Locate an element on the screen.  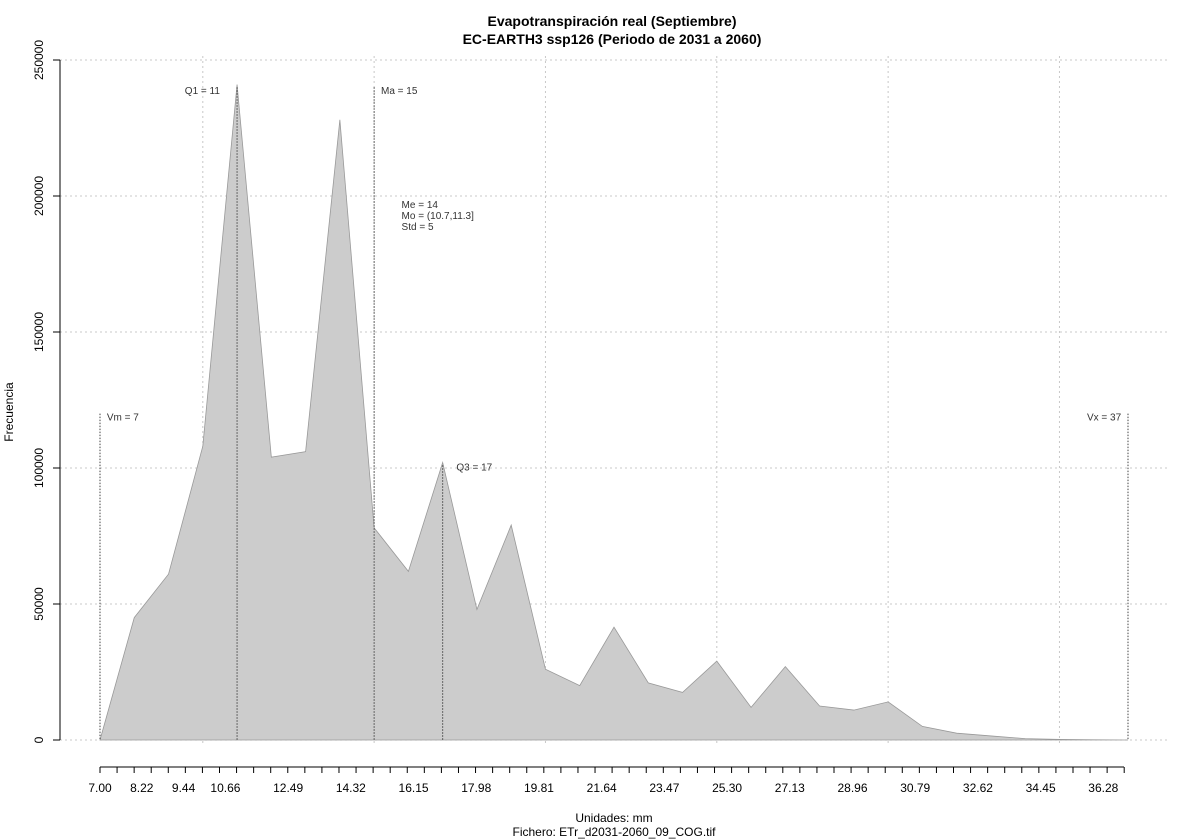
x-tick-label: 28.96 is located at coordinates (852, 788).